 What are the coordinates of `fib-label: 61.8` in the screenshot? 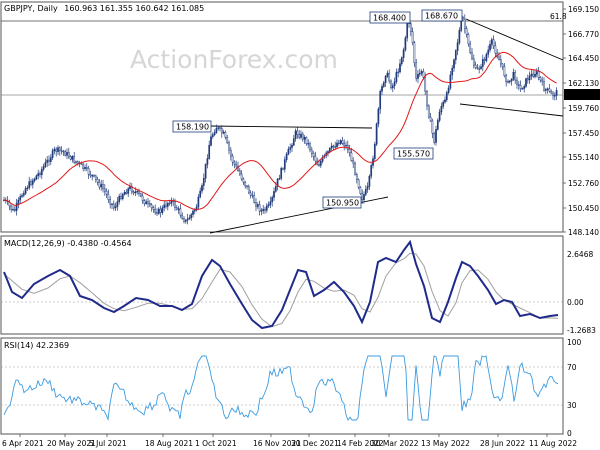 It's located at (558, 16).